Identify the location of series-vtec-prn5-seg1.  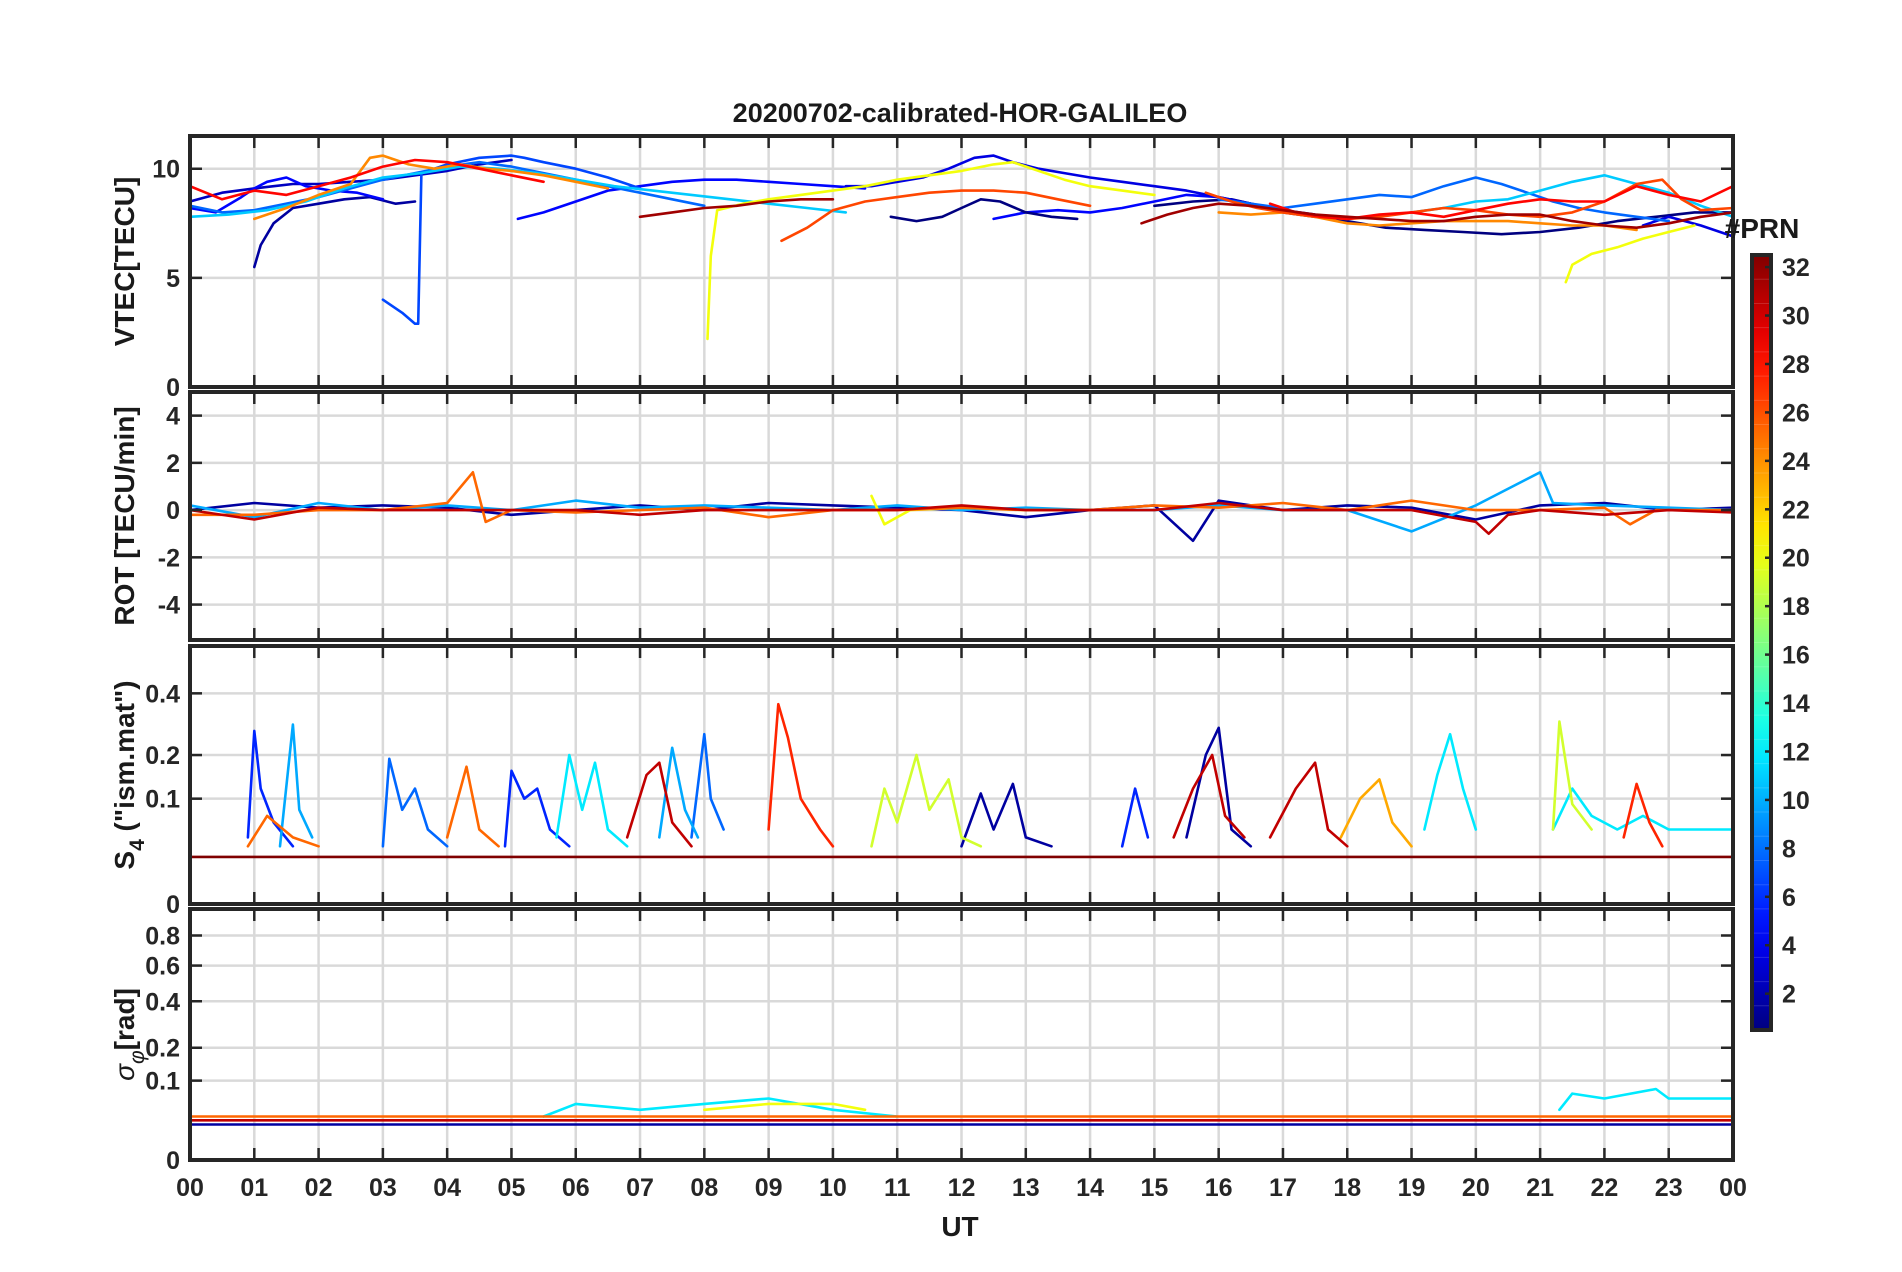
(691, 199).